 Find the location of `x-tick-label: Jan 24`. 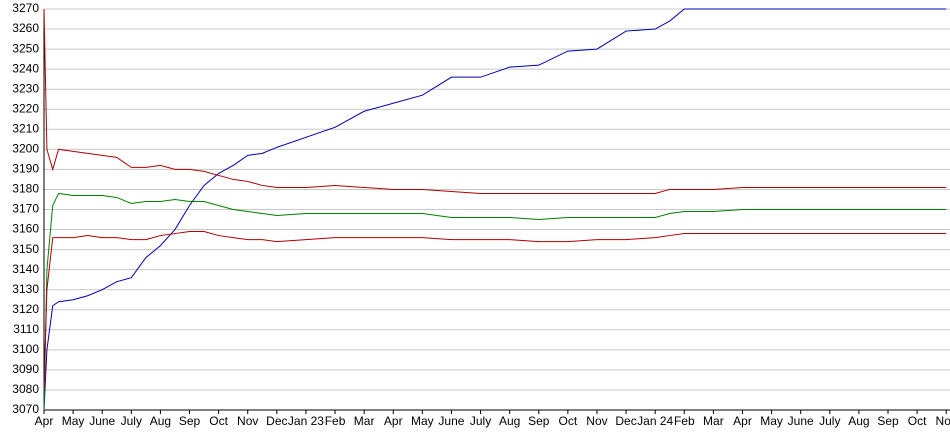

x-tick-label: Jan 24 is located at coordinates (655, 421).